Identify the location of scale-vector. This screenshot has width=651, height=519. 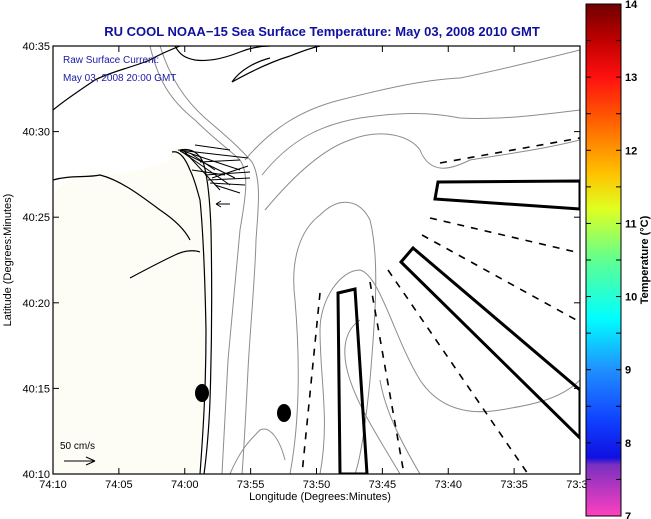
(80, 461).